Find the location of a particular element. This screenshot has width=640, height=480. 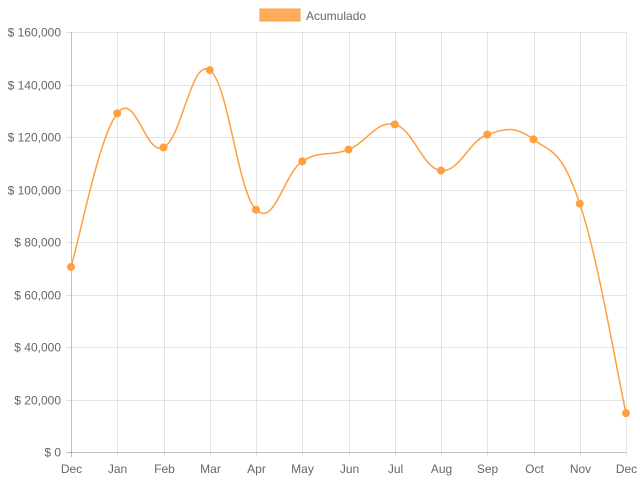

y-tick-label: $ 60,000 is located at coordinates (37, 296).